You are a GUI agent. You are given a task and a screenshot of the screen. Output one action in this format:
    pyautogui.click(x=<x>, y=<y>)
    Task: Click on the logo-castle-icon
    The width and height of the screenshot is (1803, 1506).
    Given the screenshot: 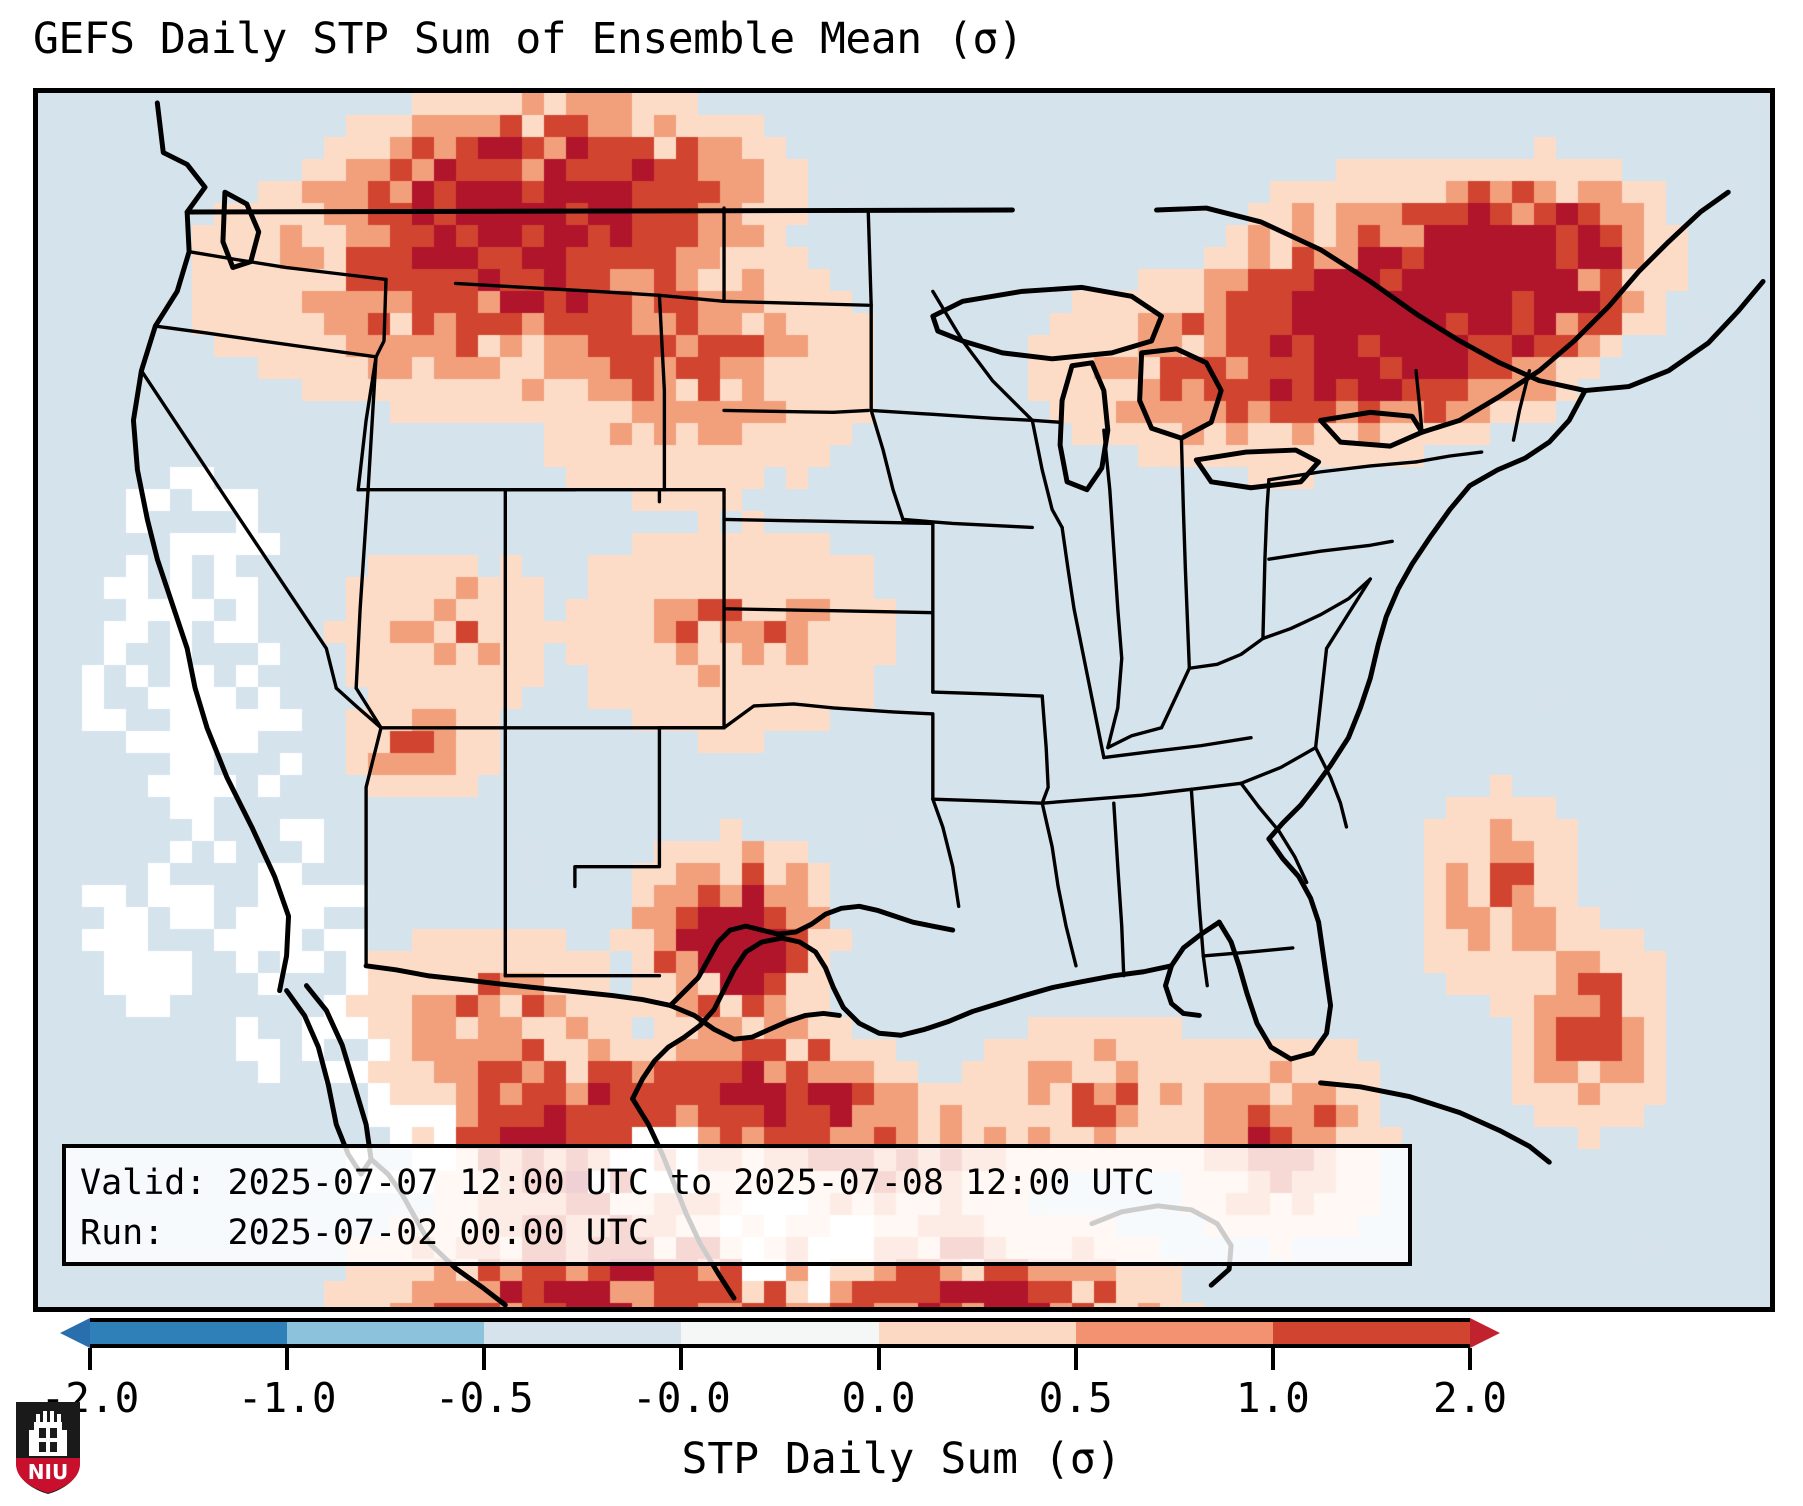 What is the action you would take?
    pyautogui.click(x=48, y=1433)
    